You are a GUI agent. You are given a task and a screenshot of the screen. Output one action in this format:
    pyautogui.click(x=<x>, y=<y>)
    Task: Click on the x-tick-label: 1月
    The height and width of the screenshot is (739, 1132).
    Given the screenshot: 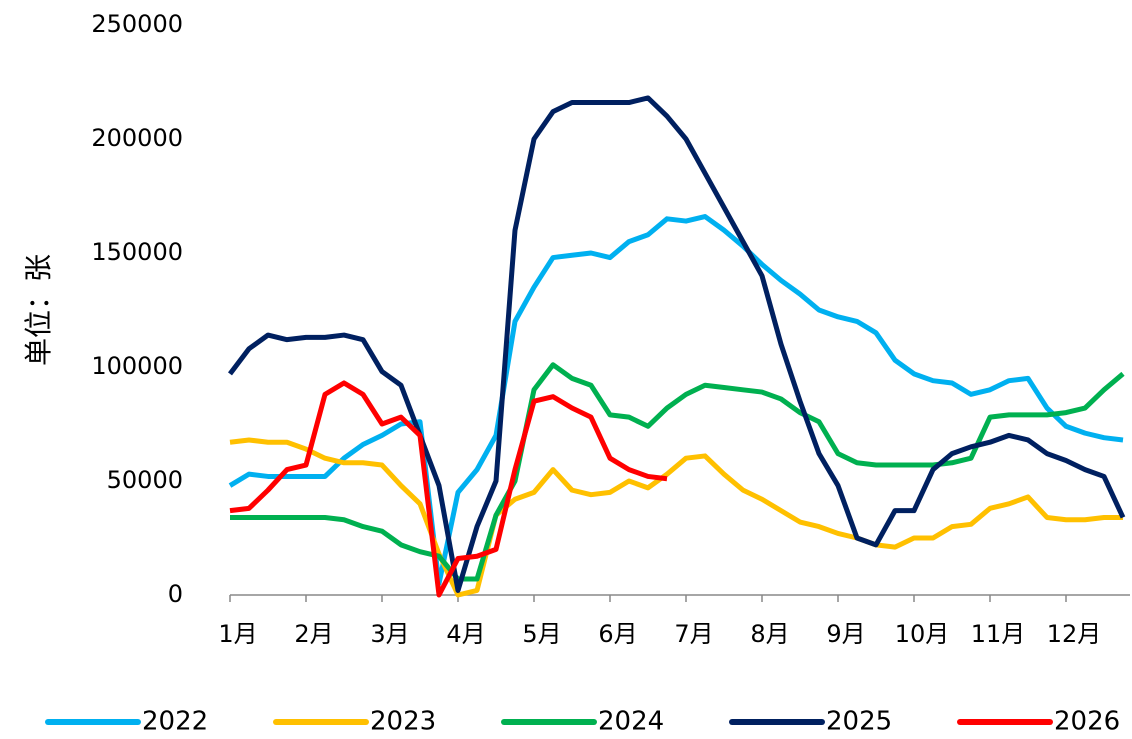 What is the action you would take?
    pyautogui.click(x=237, y=634)
    